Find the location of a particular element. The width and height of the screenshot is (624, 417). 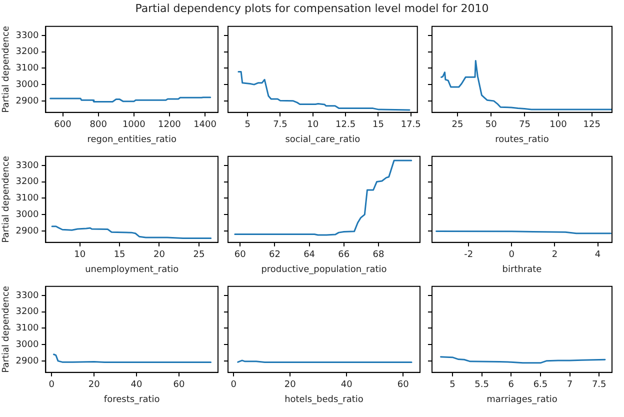

x-tick-label: 7 is located at coordinates (569, 385).